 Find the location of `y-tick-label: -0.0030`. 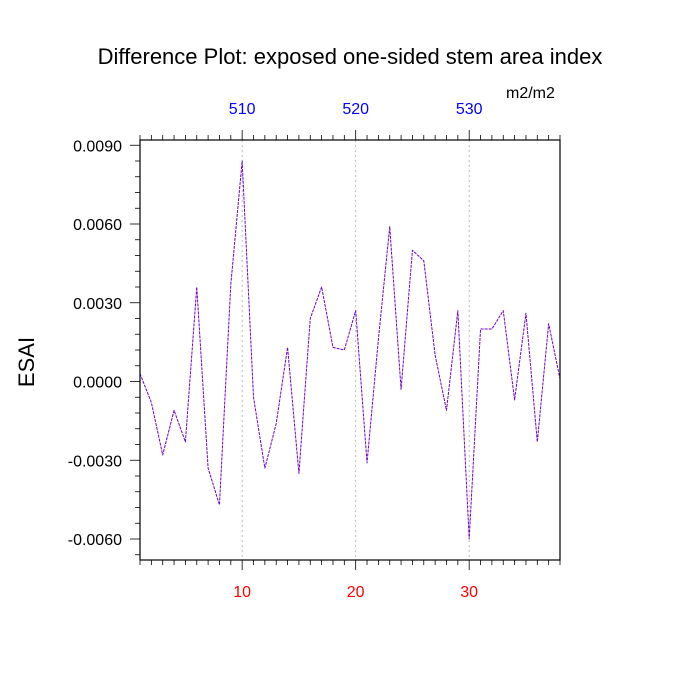

y-tick-label: -0.0030 is located at coordinates (95, 461).